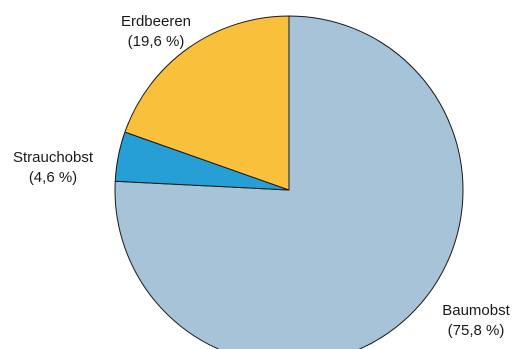 The width and height of the screenshot is (520, 349). Describe the element at coordinates (156, 21) in the screenshot. I see `slice-label-erdbeeren: Erdbeeren` at that location.